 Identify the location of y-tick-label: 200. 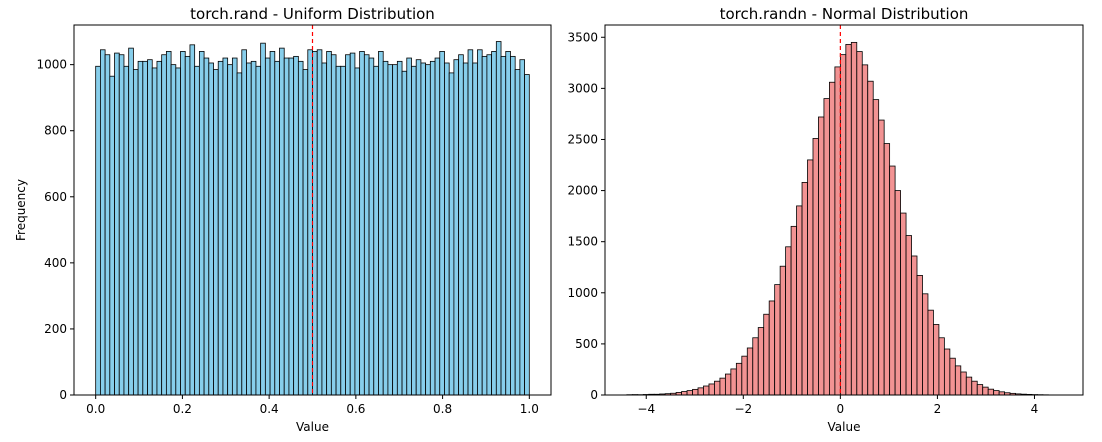
(55, 329).